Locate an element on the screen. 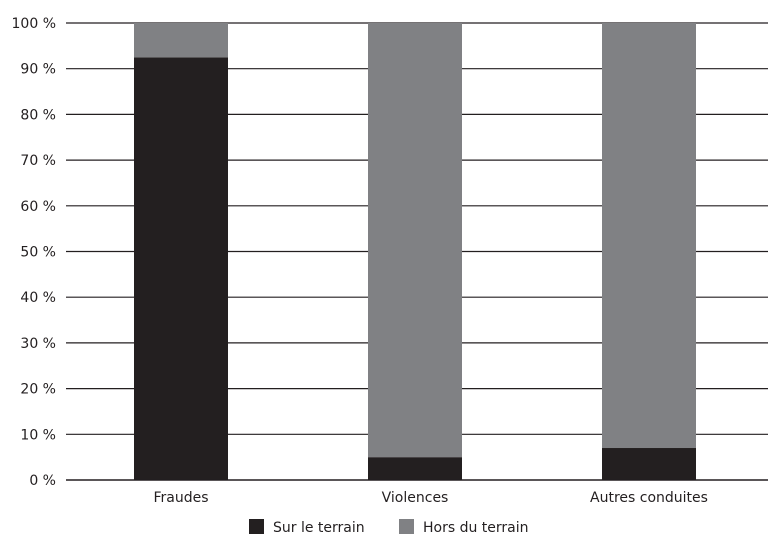  y-tick-label: 10 % is located at coordinates (38, 435).